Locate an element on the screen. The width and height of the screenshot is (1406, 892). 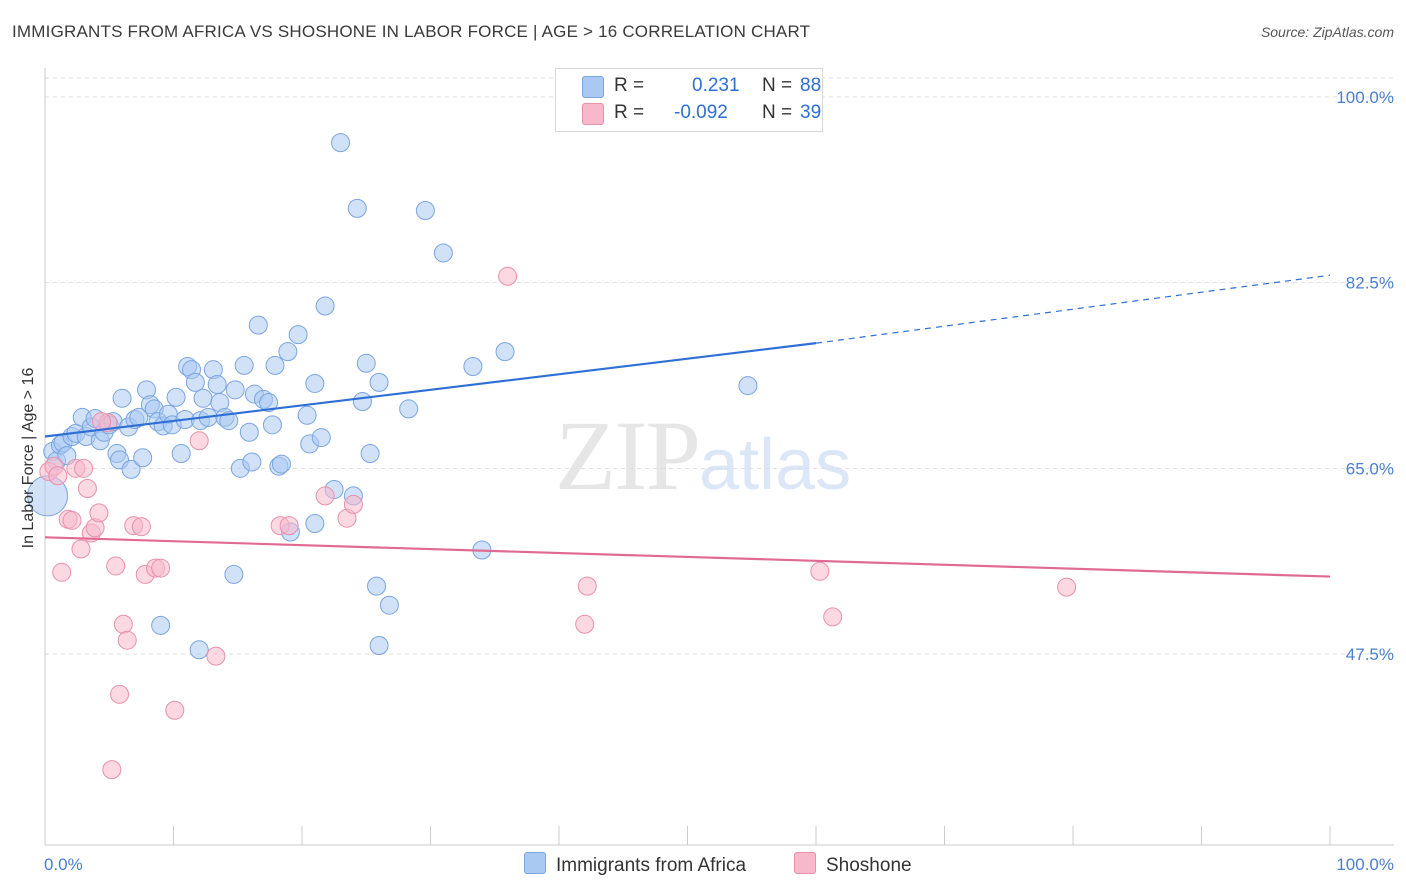
bottom-legend-swatch-africa is located at coordinates (535, 863).